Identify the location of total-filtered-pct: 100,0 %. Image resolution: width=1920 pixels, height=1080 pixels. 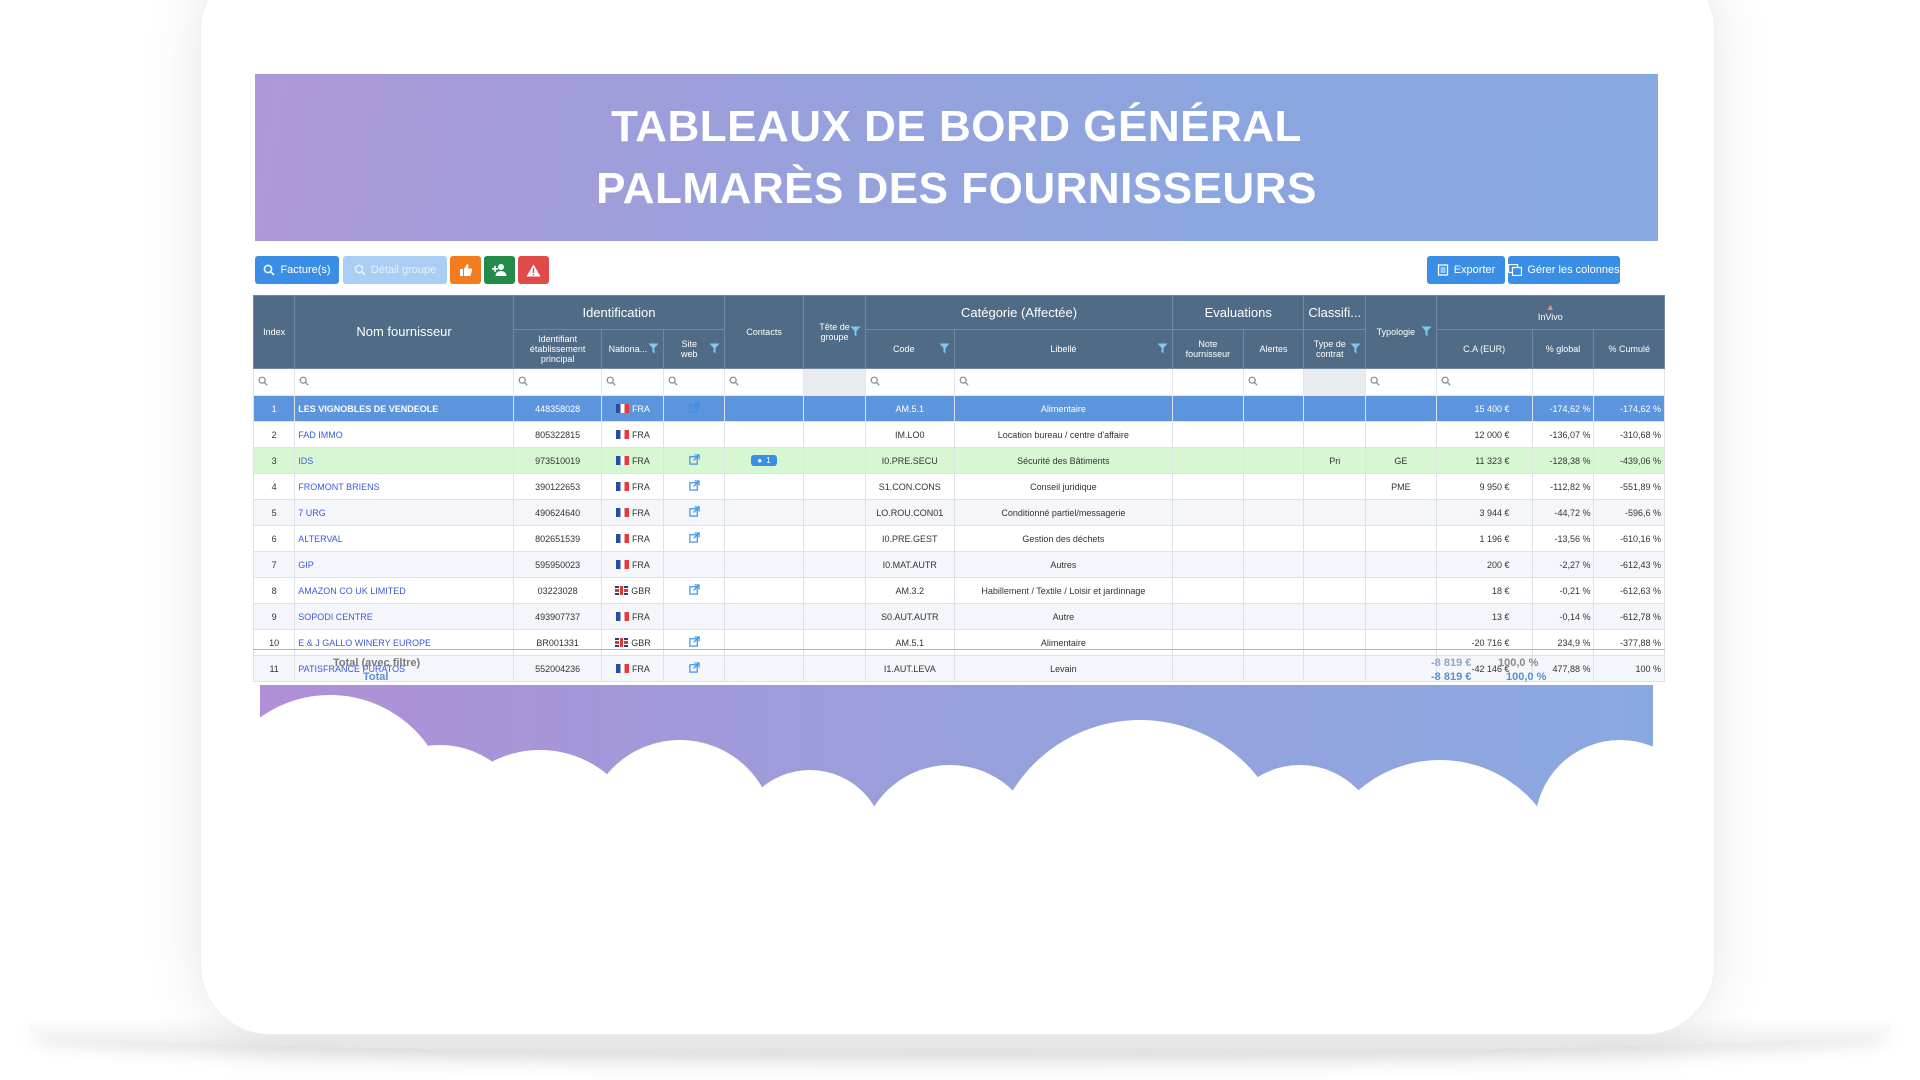
(1518, 663).